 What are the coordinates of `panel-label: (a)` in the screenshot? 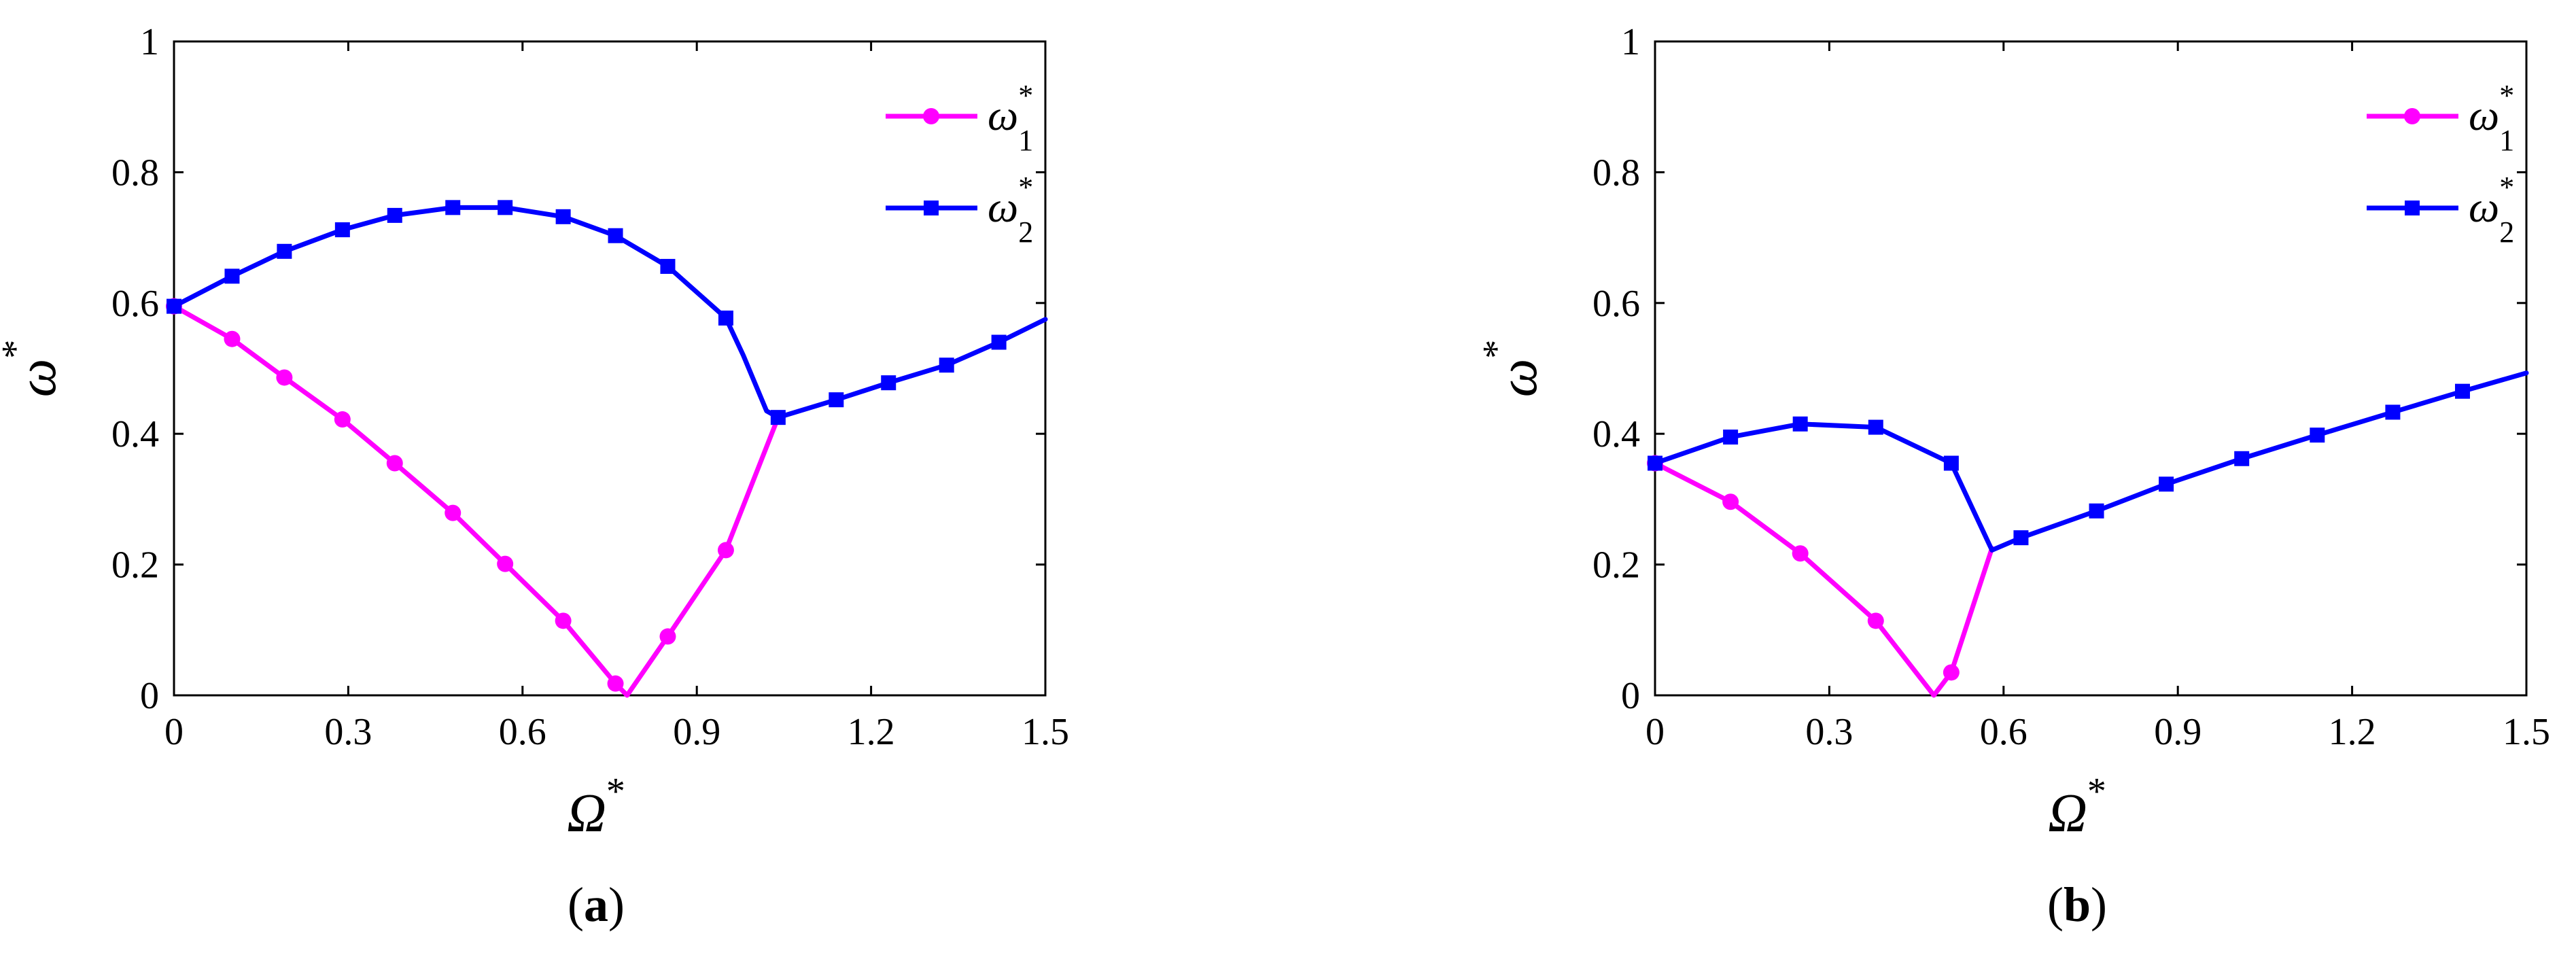 It's located at (596, 904).